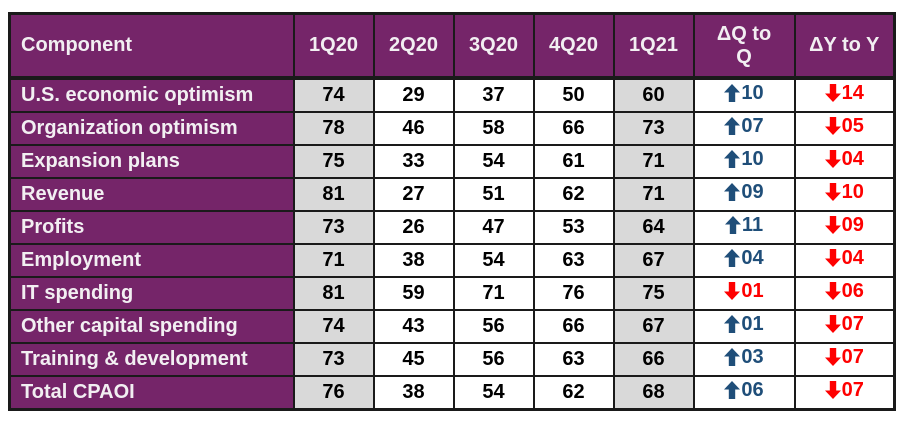  What do you see at coordinates (151, 293) in the screenshot?
I see `component-label: IT spending` at bounding box center [151, 293].